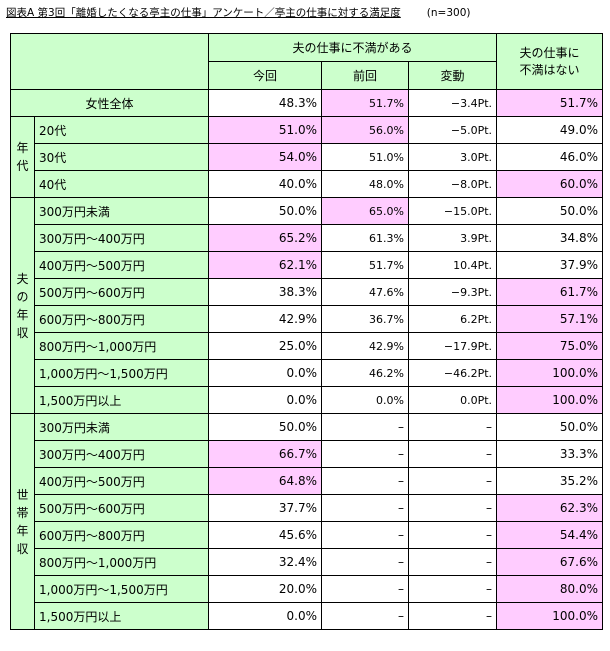 Image resolution: width=610 pixels, height=651 pixels. Describe the element at coordinates (265, 508) in the screenshot. I see `value-now: 37.7%` at that location.